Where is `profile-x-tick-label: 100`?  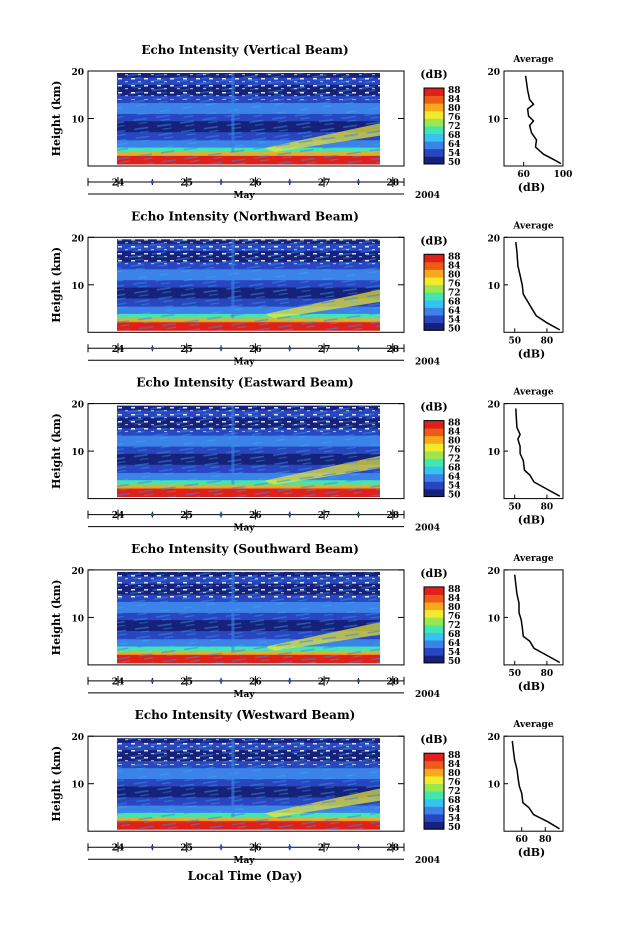 profile-x-tick-label: 100 is located at coordinates (563, 175).